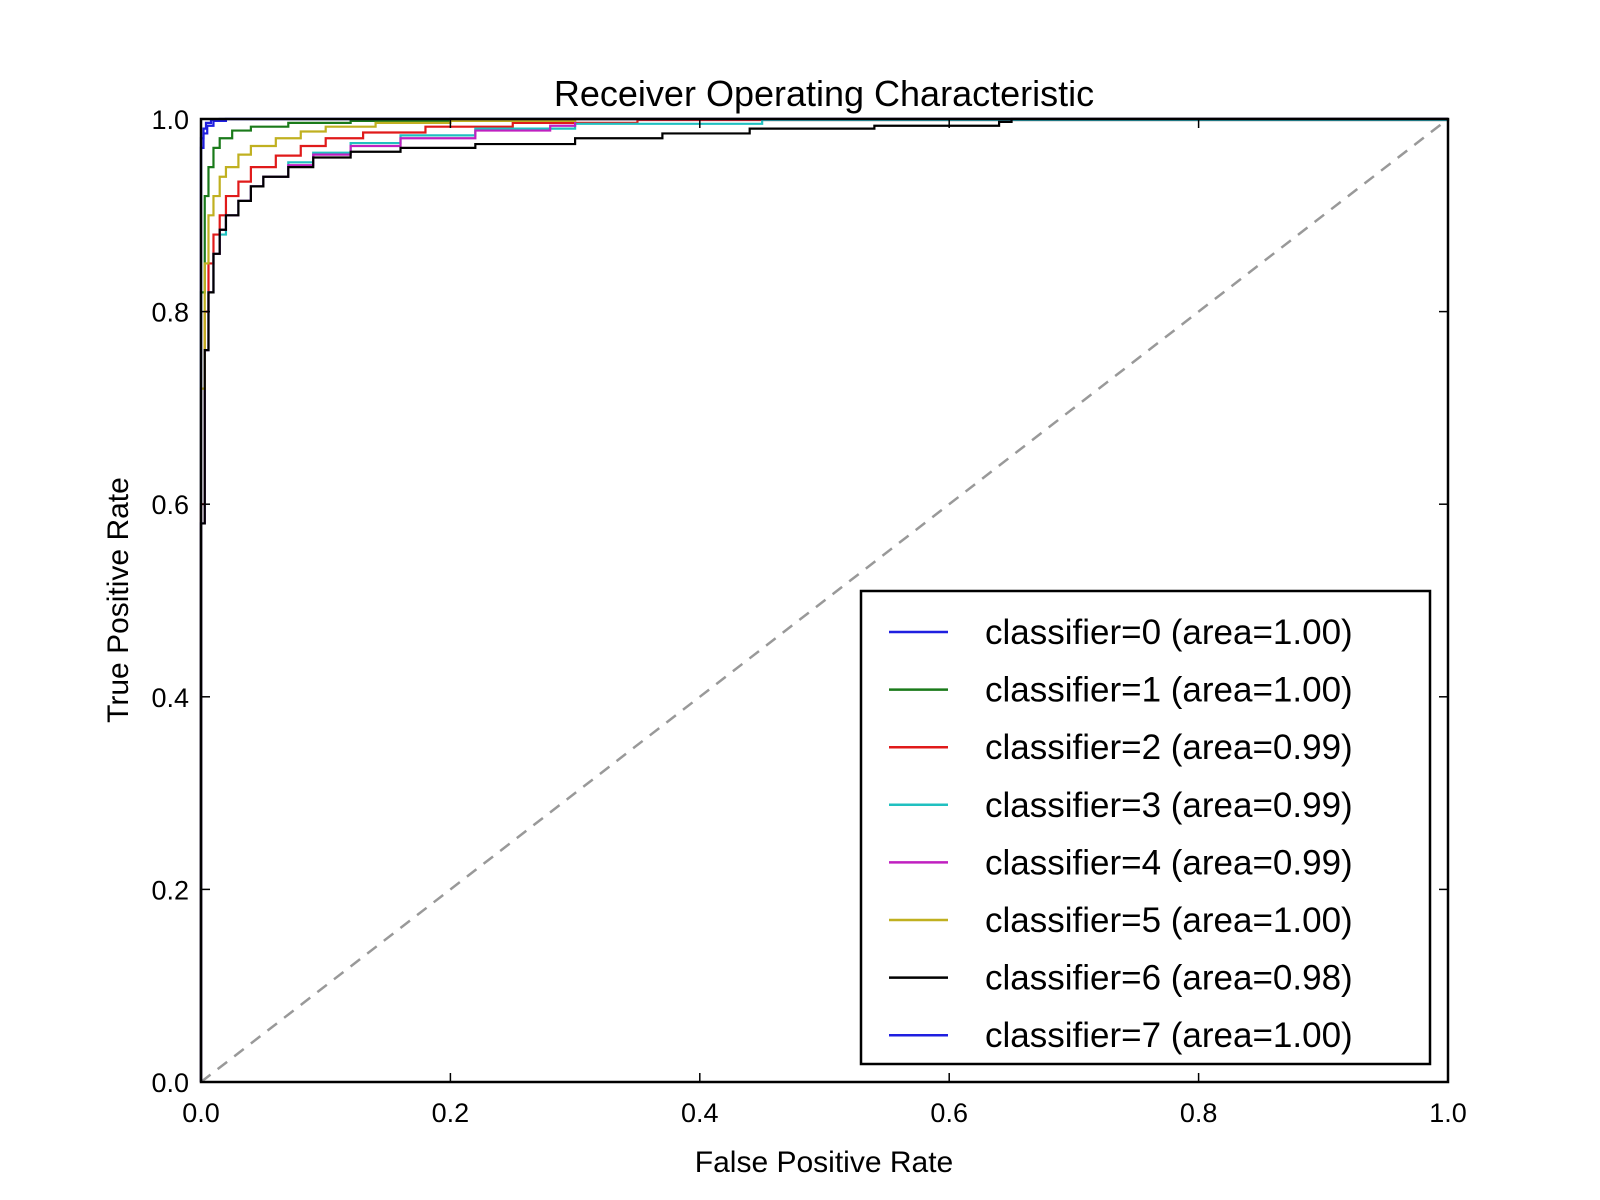  I want to click on x-axis-label: False Positive Rate, so click(824, 1162).